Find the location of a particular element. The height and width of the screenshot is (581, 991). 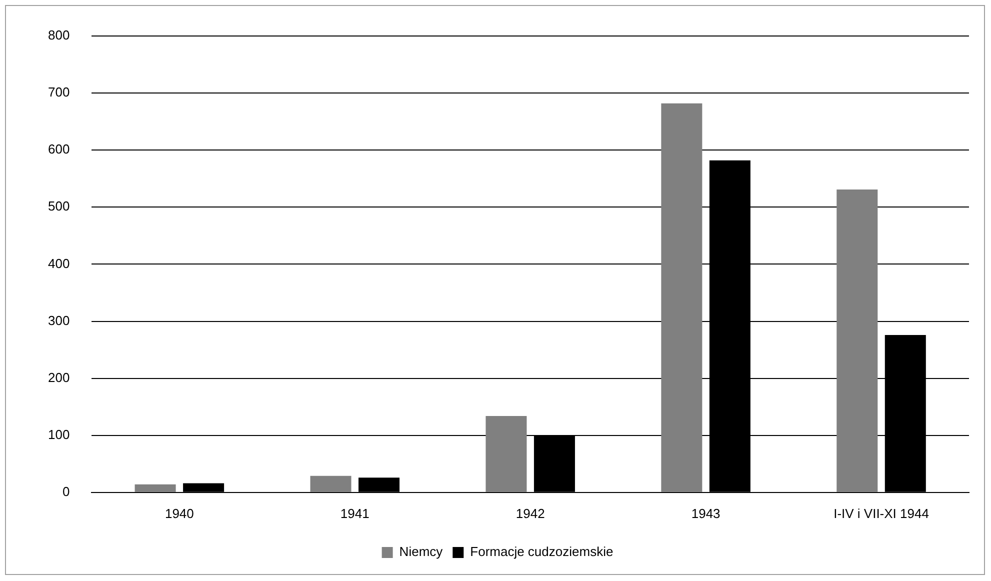

y-tick-label: 500 is located at coordinates (59, 206).